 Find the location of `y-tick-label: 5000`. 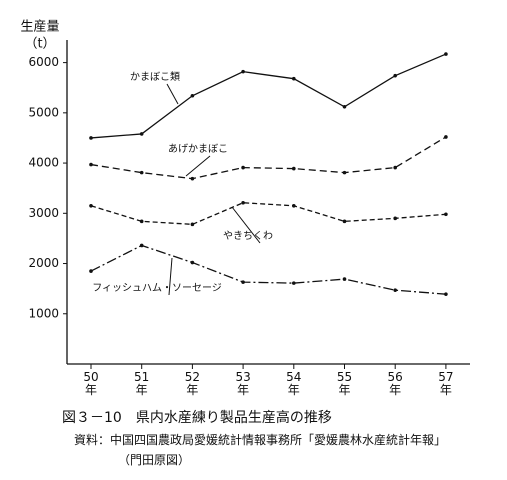

y-tick-label: 5000 is located at coordinates (43, 112).